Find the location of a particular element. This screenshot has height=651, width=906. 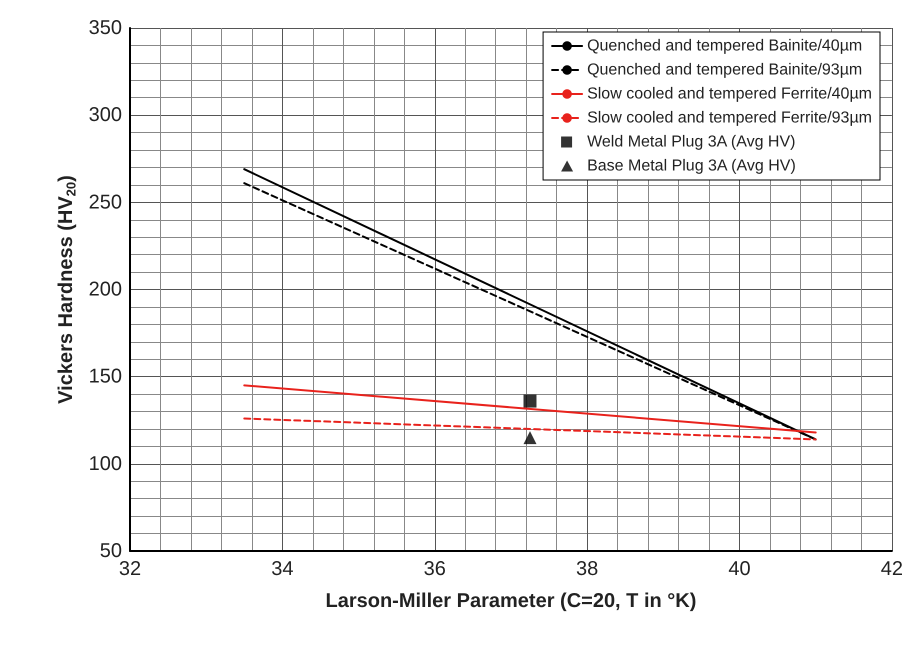

legend-label: Slow cooled and tempered Ferrite/93µm is located at coordinates (729, 118).